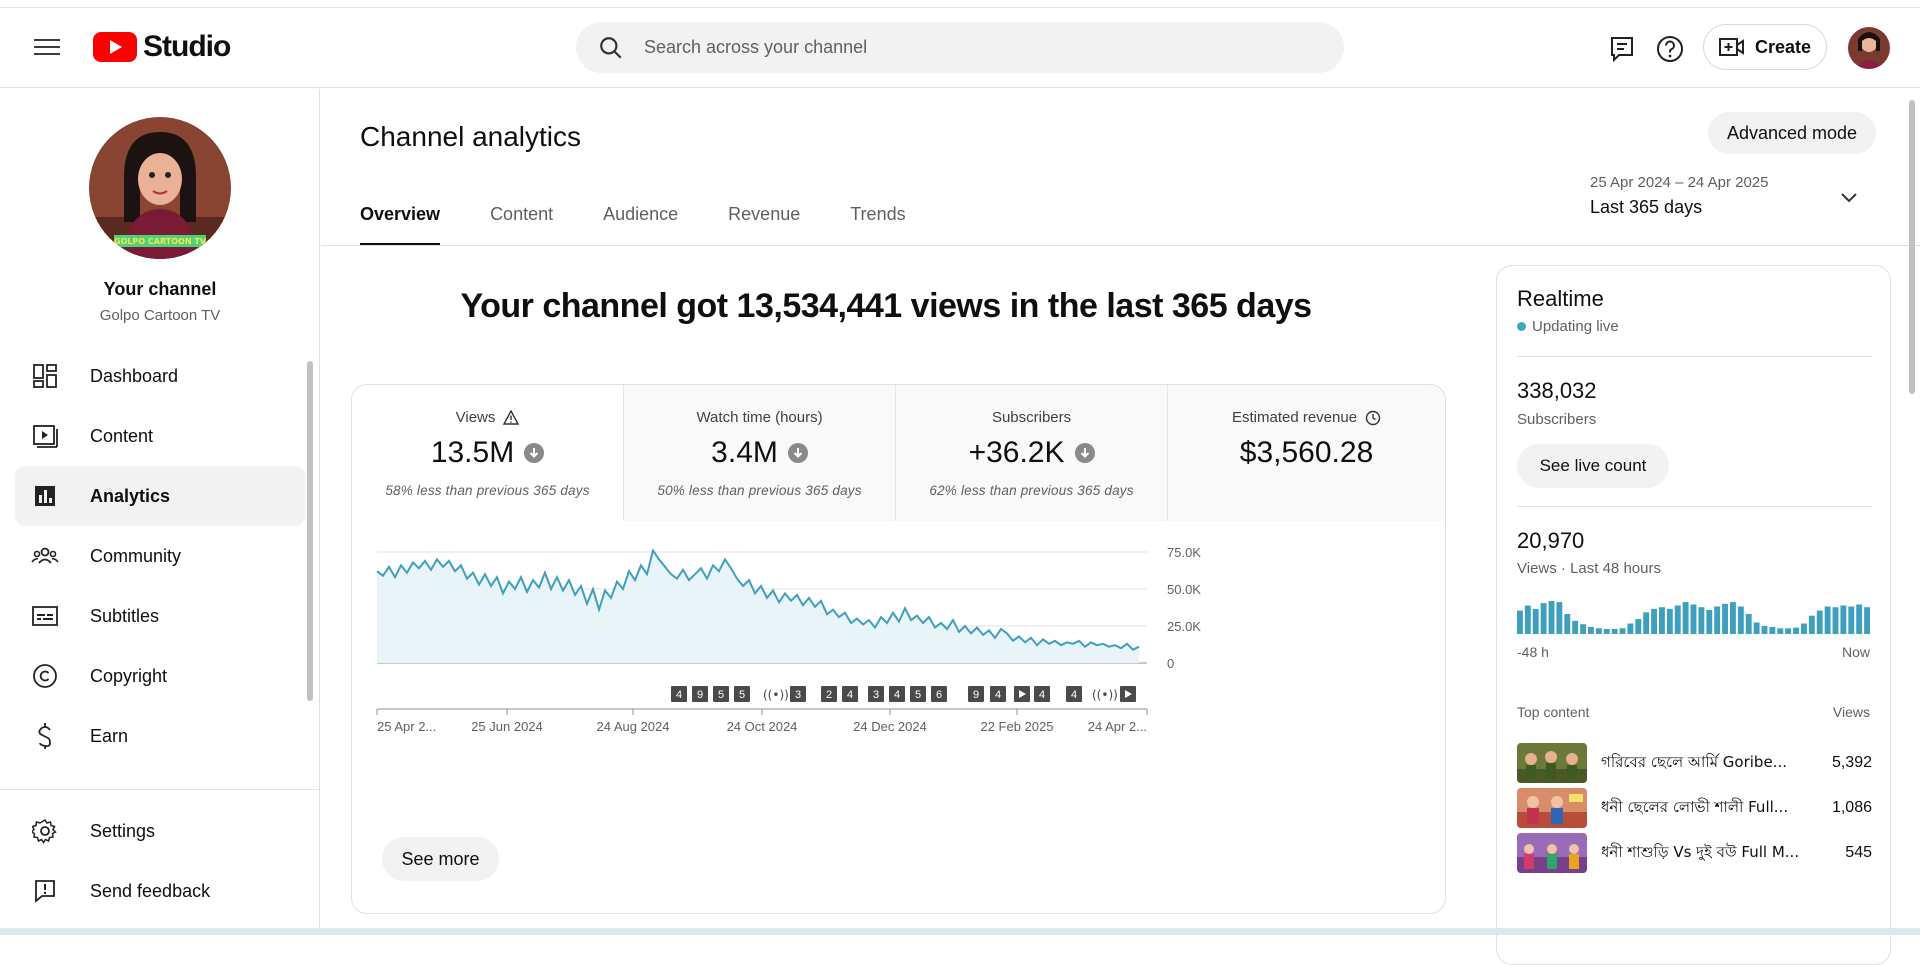 This screenshot has height=965, width=1920. What do you see at coordinates (160, 616) in the screenshot?
I see `sidebar-item-subtitles: Subtitles` at bounding box center [160, 616].